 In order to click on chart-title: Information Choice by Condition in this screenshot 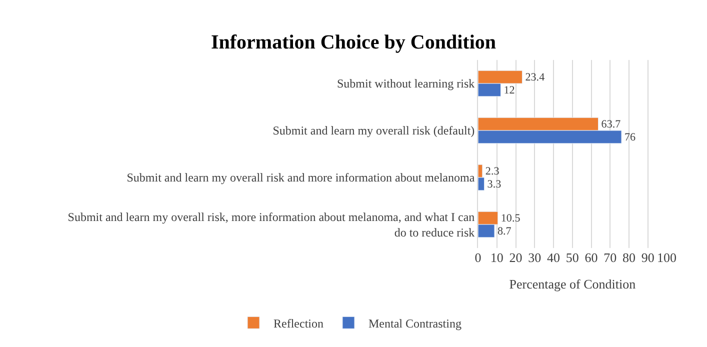, I will do `click(353, 43)`.